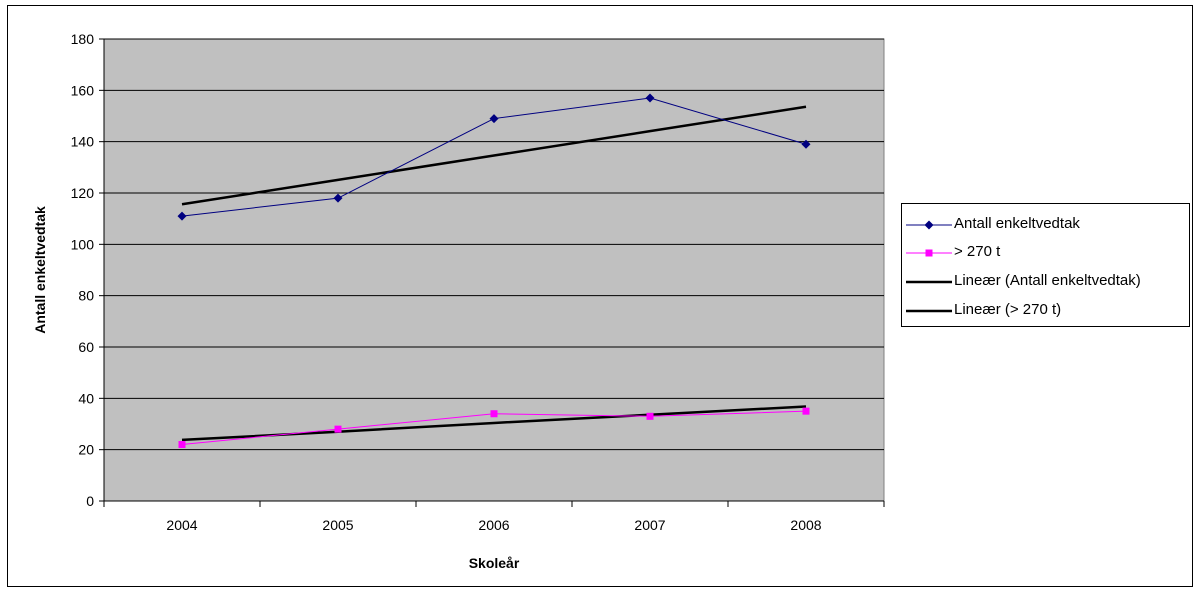 This screenshot has width=1196, height=589. What do you see at coordinates (86, 296) in the screenshot?
I see `y-tick-label: 80` at bounding box center [86, 296].